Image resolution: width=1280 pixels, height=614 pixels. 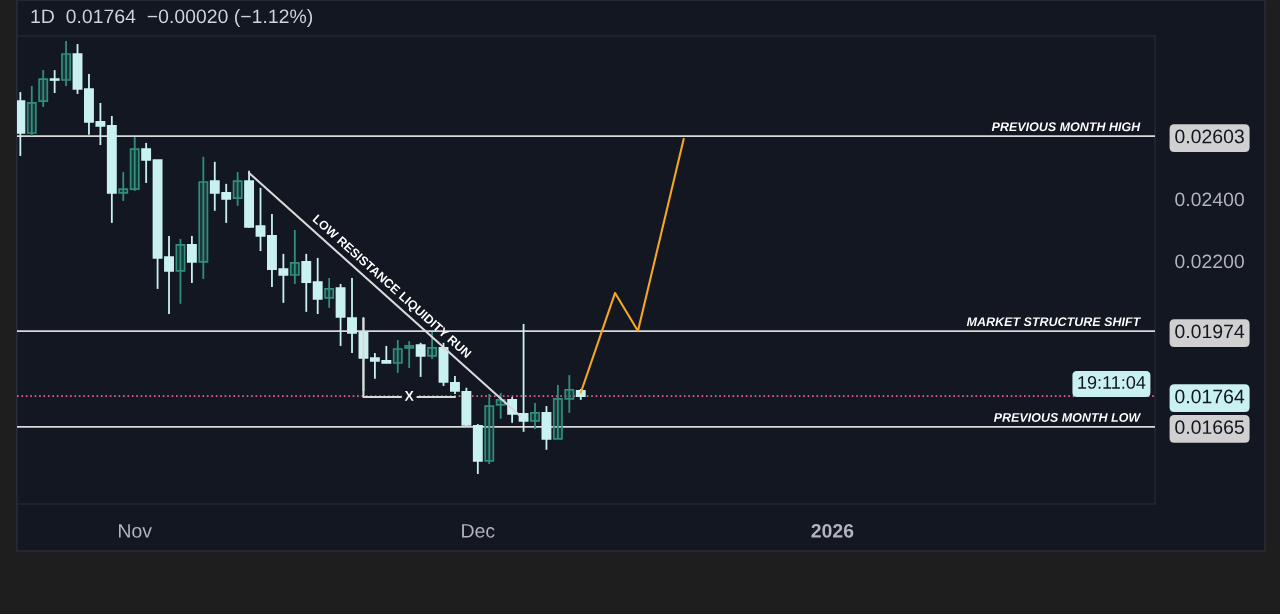 What do you see at coordinates (1209, 427) in the screenshot?
I see `y-tick-label: 0.01665` at bounding box center [1209, 427].